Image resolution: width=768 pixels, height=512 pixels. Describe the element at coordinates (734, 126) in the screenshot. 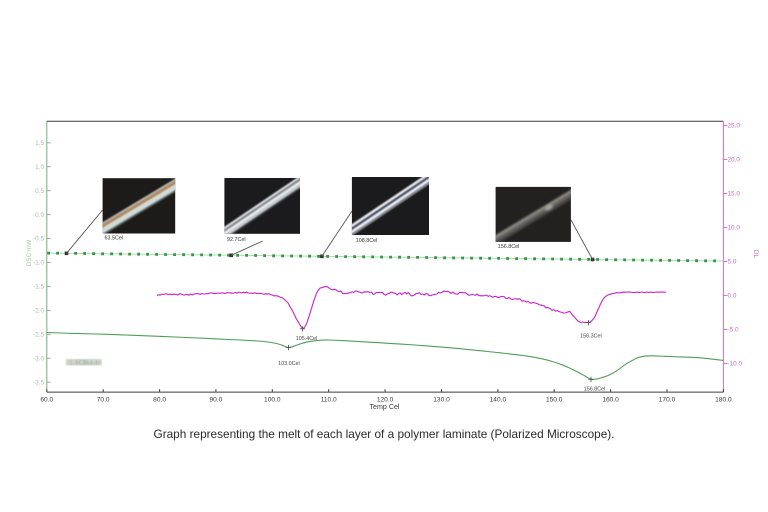

I see `svg-text: 25.0` at that location.